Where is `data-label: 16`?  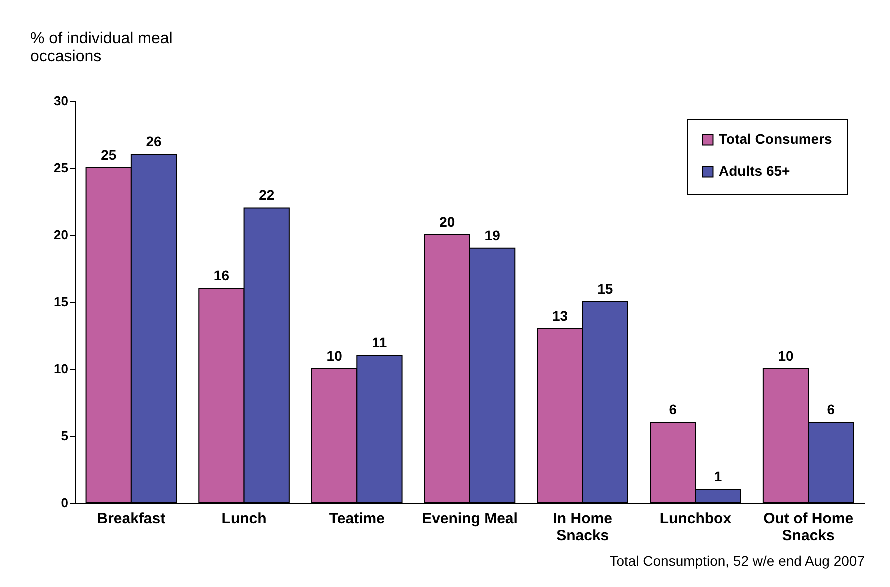 data-label: 16 is located at coordinates (222, 276).